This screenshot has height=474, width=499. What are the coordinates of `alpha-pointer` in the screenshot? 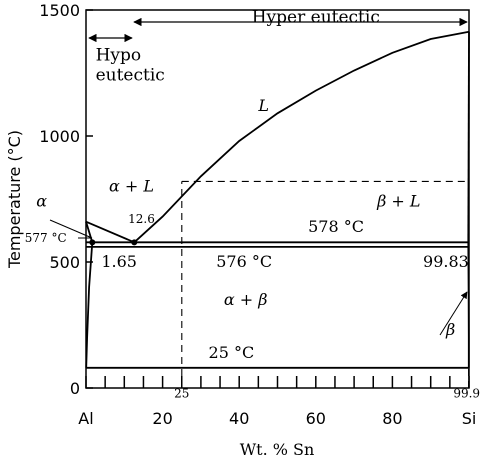 It's located at (71, 229).